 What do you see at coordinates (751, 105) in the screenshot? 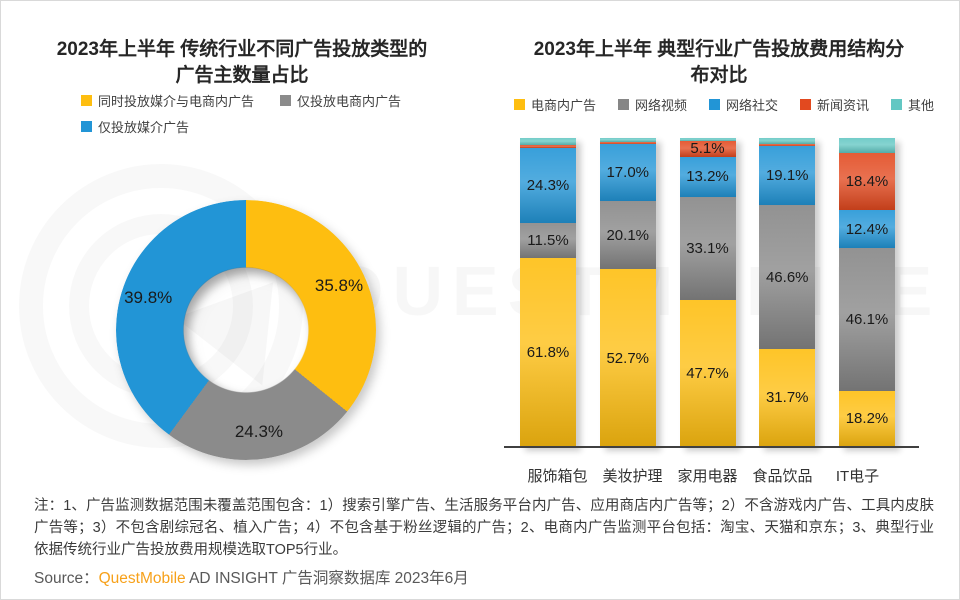
I see `legend-label: 网络社交` at bounding box center [751, 105].